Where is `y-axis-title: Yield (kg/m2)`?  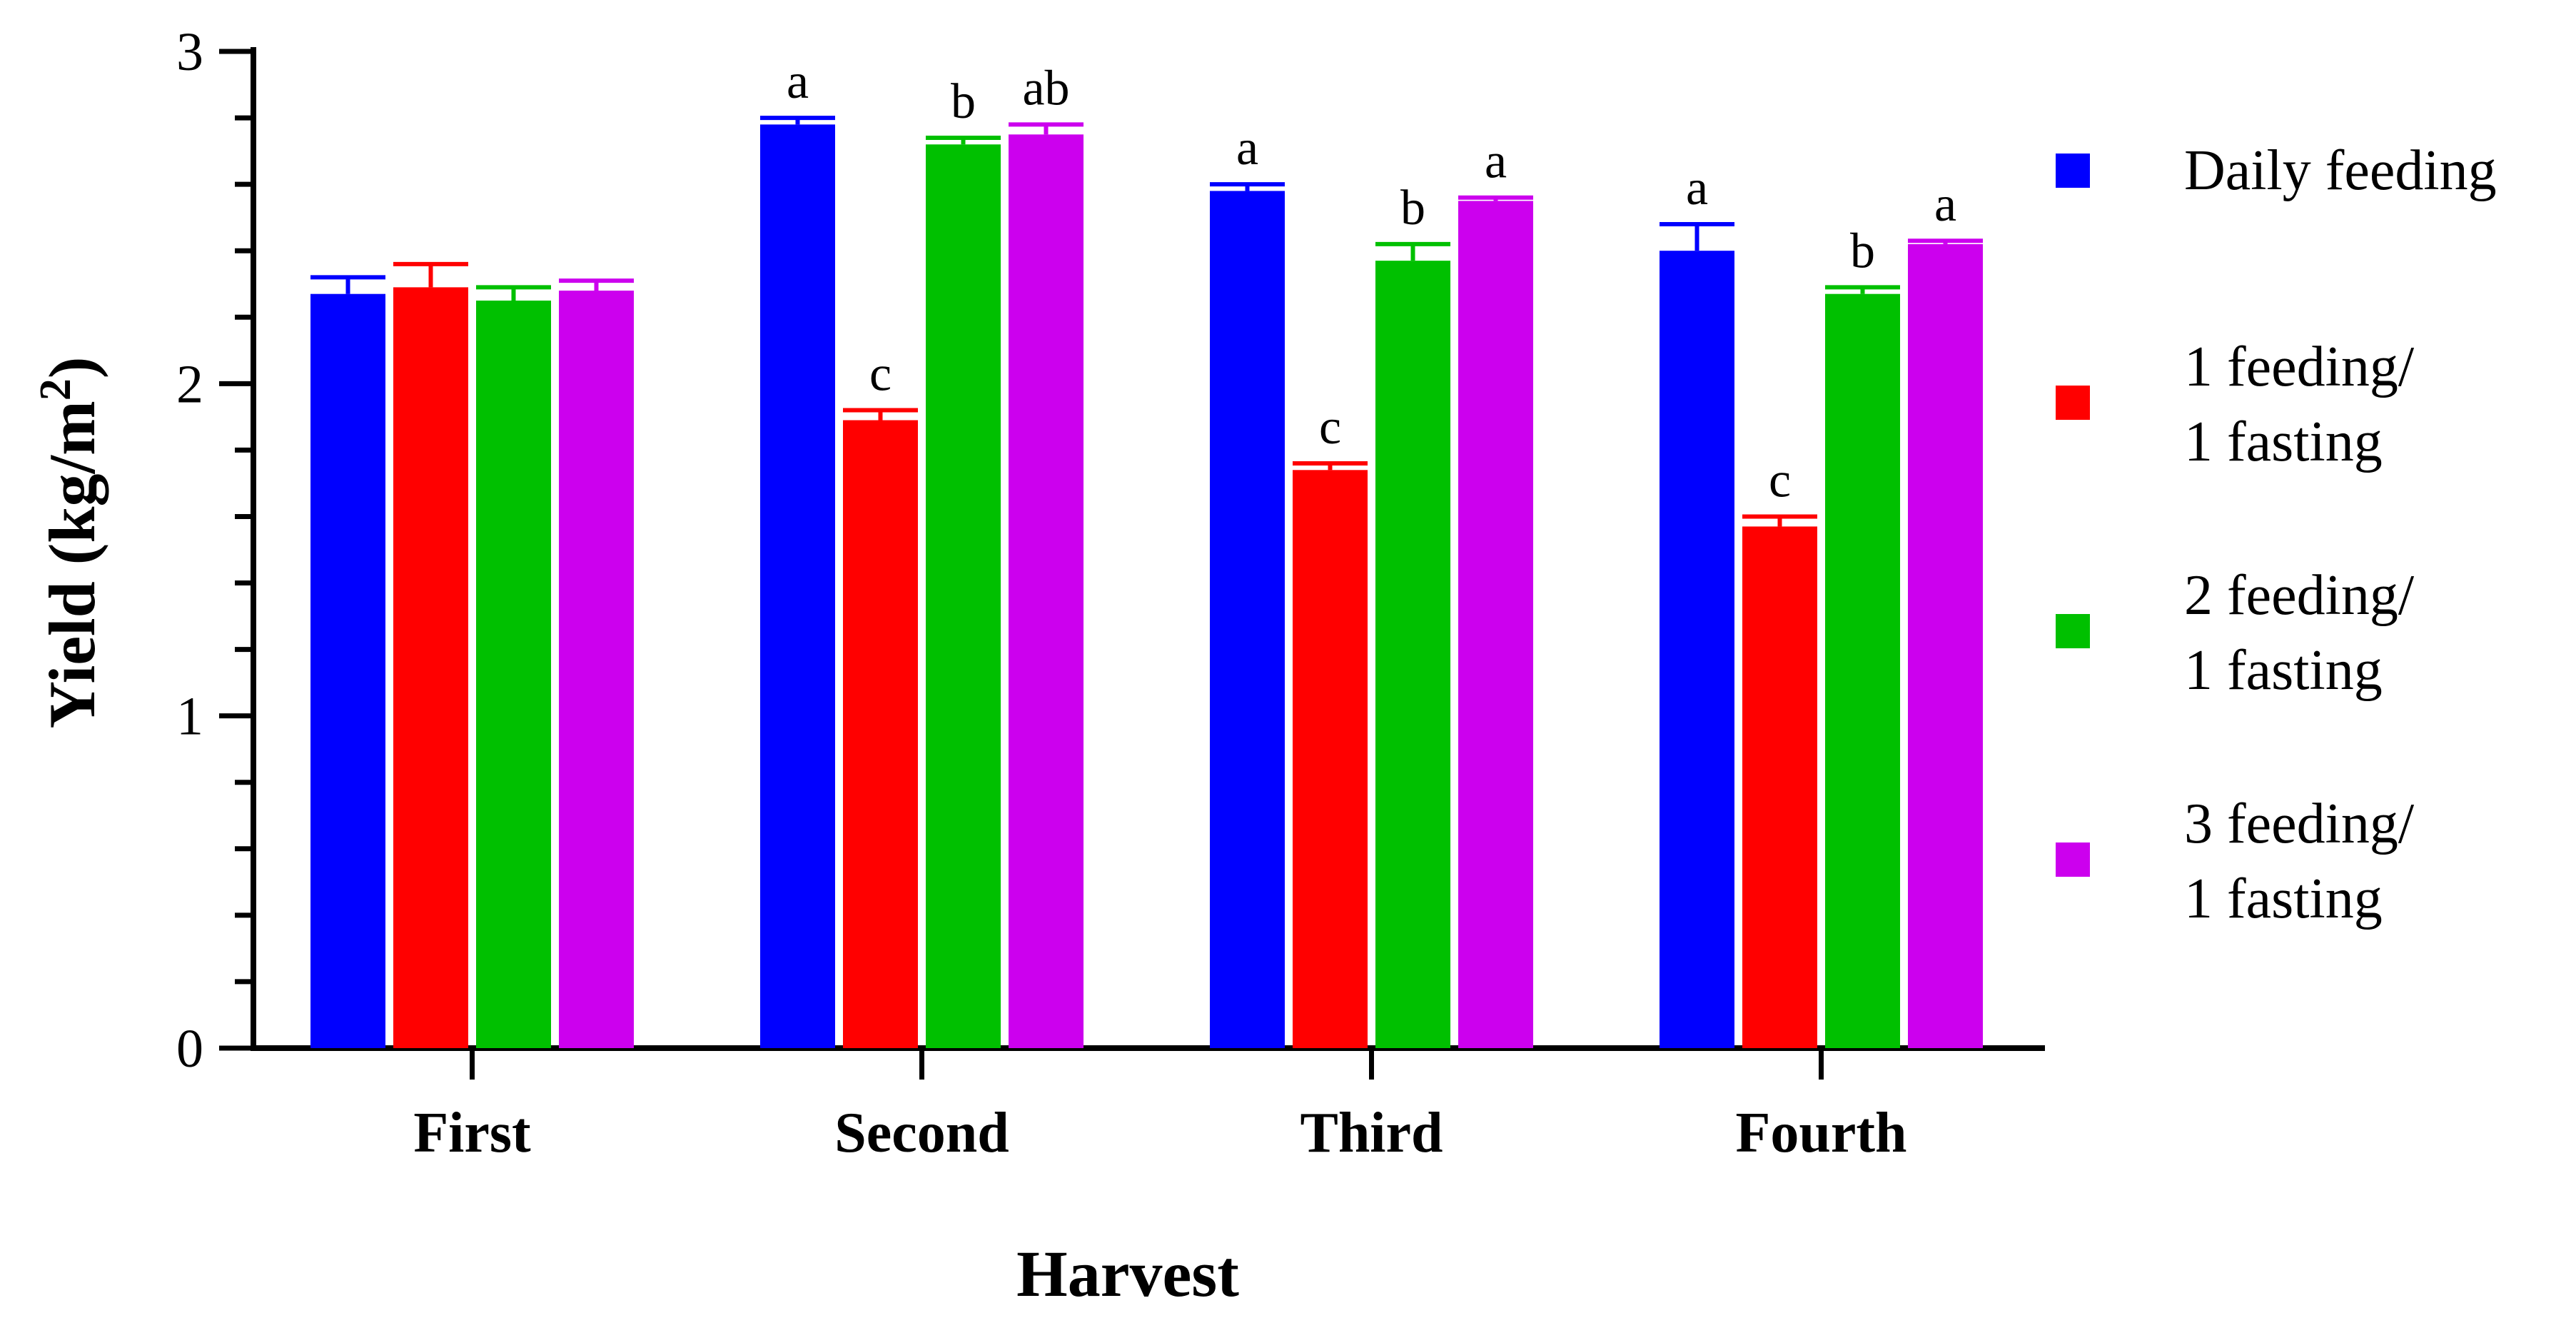 y-axis-title: Yield (kg/m2) is located at coordinates (69, 543).